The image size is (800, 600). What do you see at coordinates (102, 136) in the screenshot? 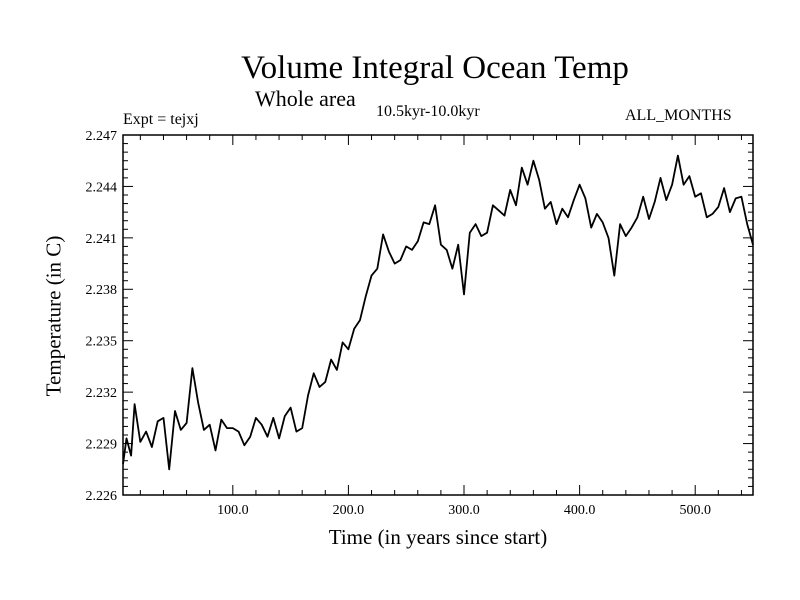
I see `y-tick-label: 2.247` at bounding box center [102, 136].